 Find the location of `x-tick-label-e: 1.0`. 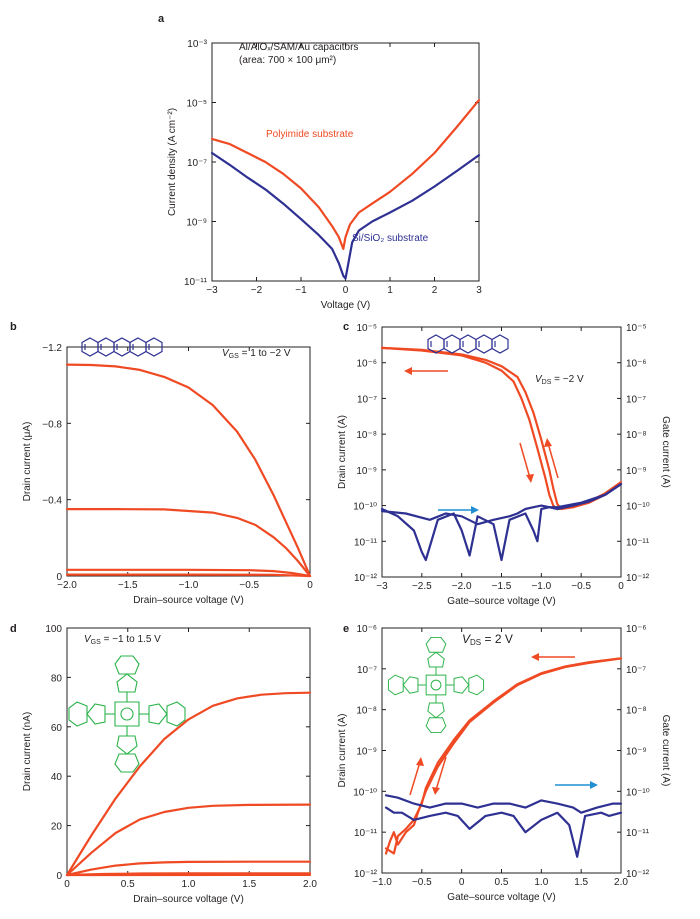

x-tick-label-e: 1.0 is located at coordinates (541, 882).